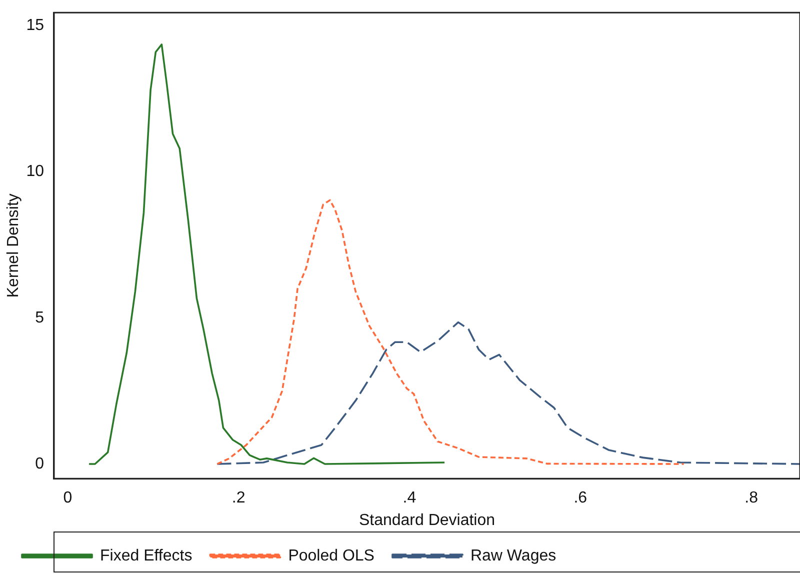  Describe the element at coordinates (39, 317) in the screenshot. I see `y-tick-label: 5` at that location.